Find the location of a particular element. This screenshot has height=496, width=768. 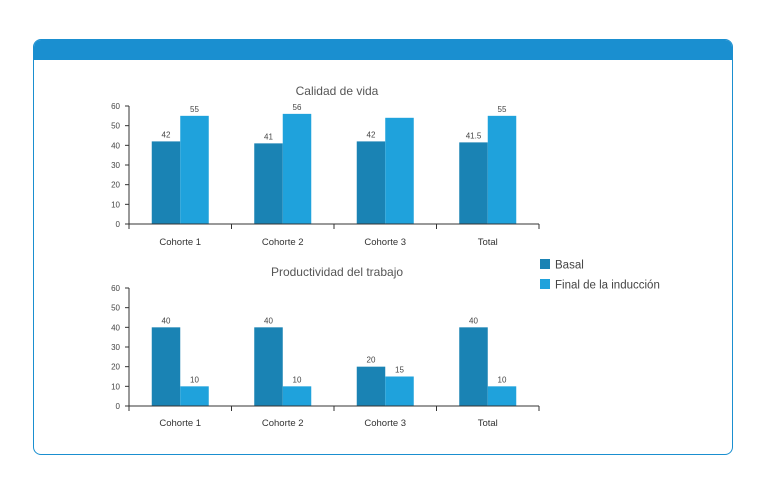

card-header-bar is located at coordinates (383, 50).